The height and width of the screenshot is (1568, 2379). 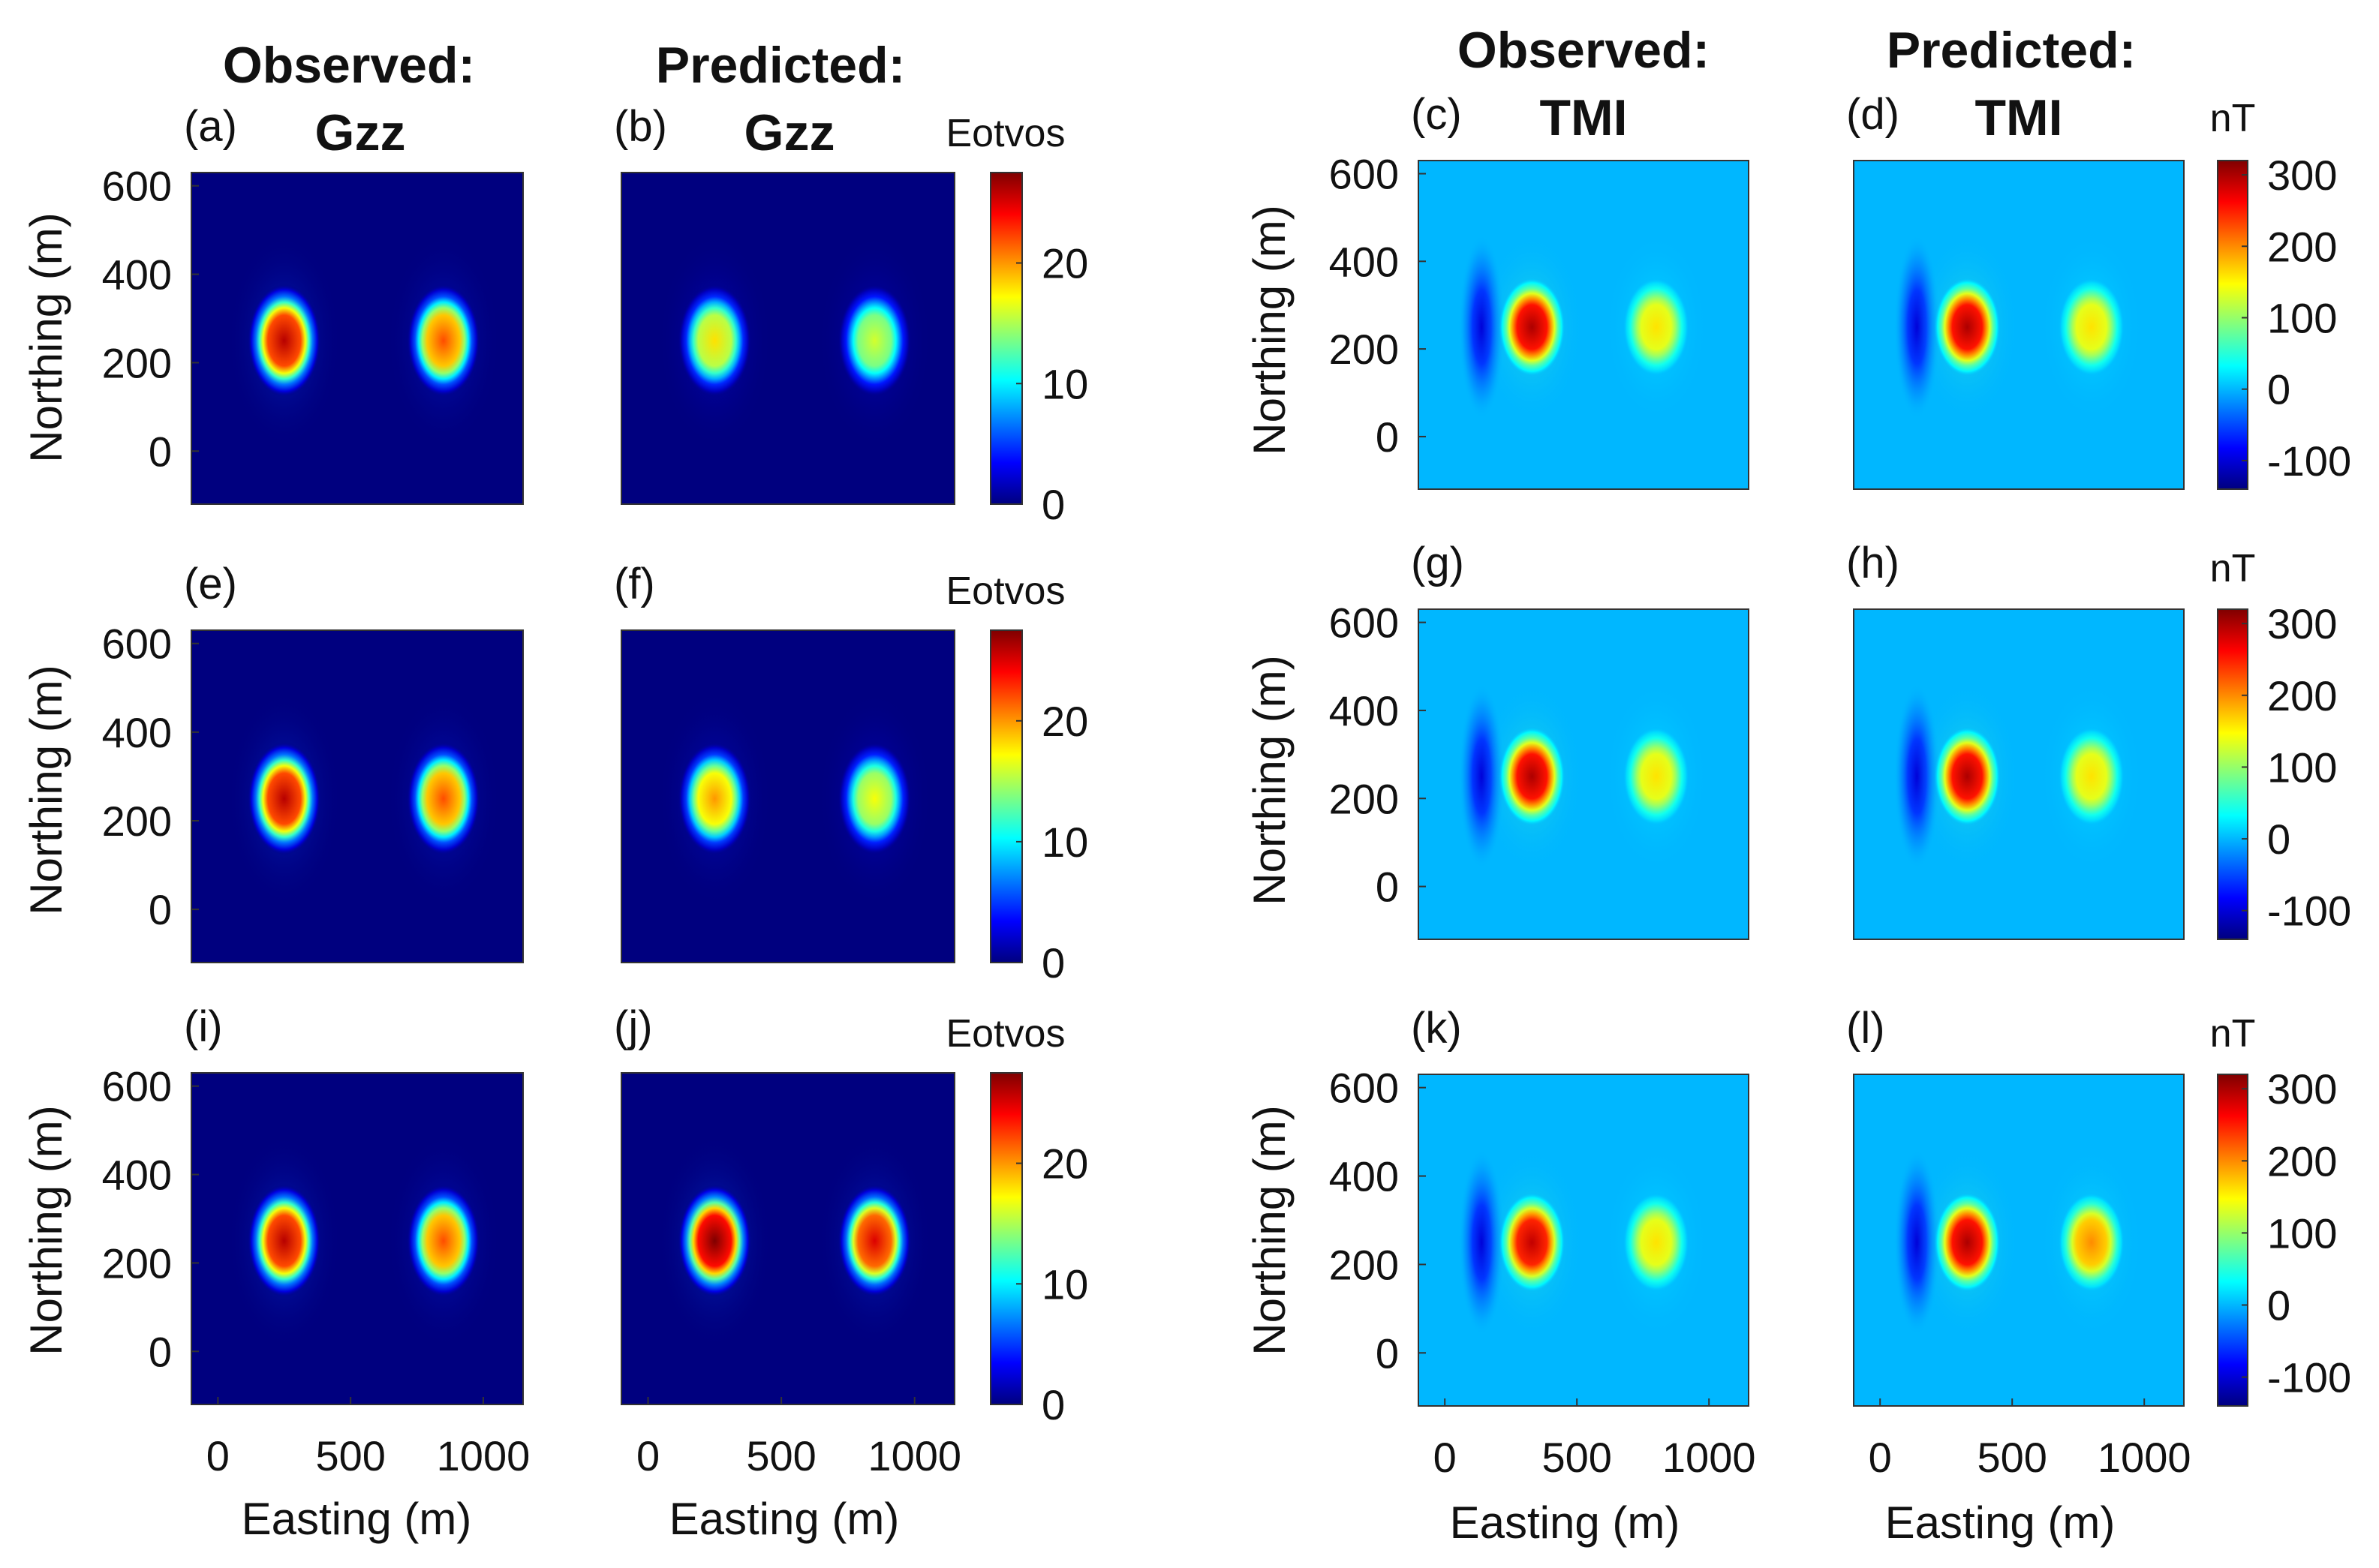 I want to click on colorbar-tick-gzz-row1-20: 20, so click(x=1065, y=264).